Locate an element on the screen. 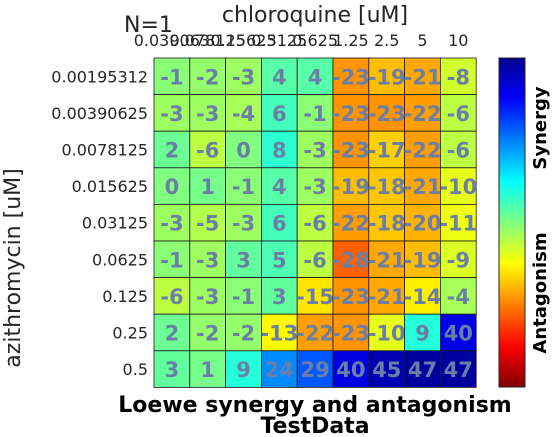  x-axis-label: chloroquine [uM] is located at coordinates (315, 15).